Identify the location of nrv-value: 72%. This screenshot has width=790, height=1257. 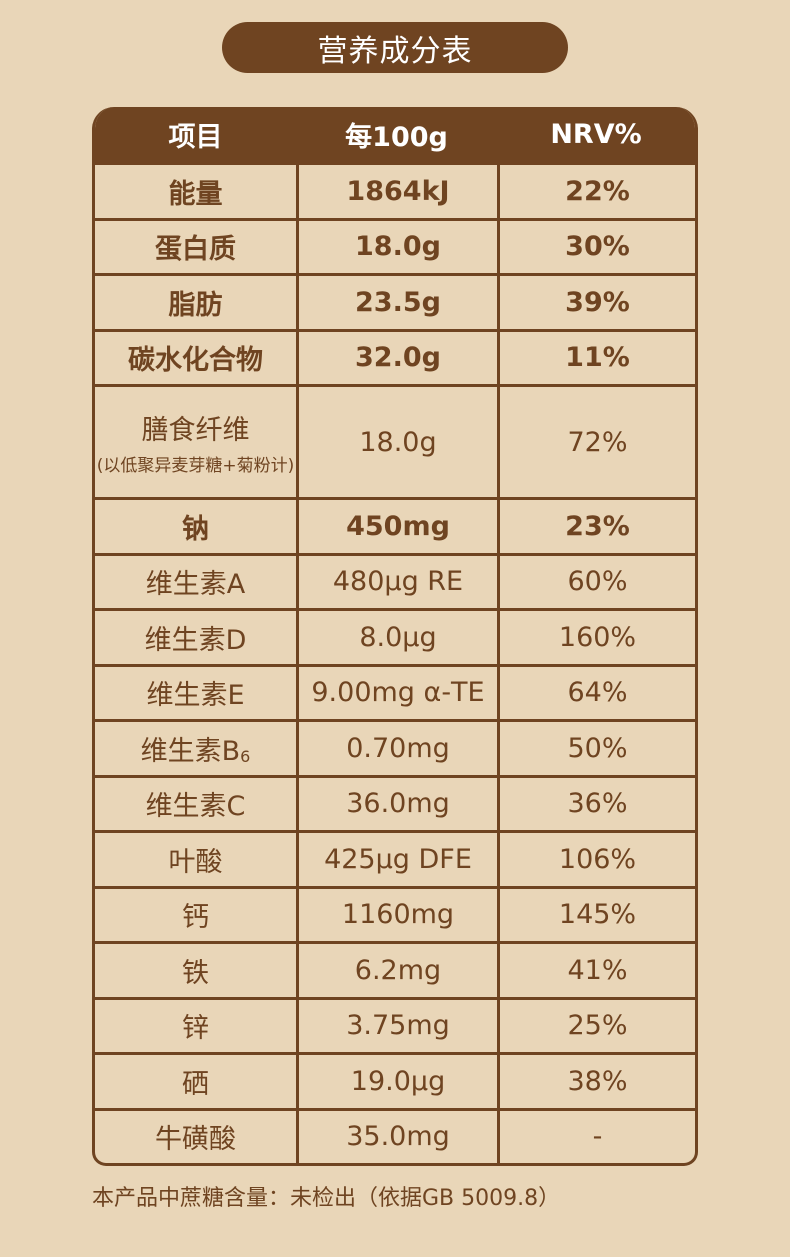
(596, 442).